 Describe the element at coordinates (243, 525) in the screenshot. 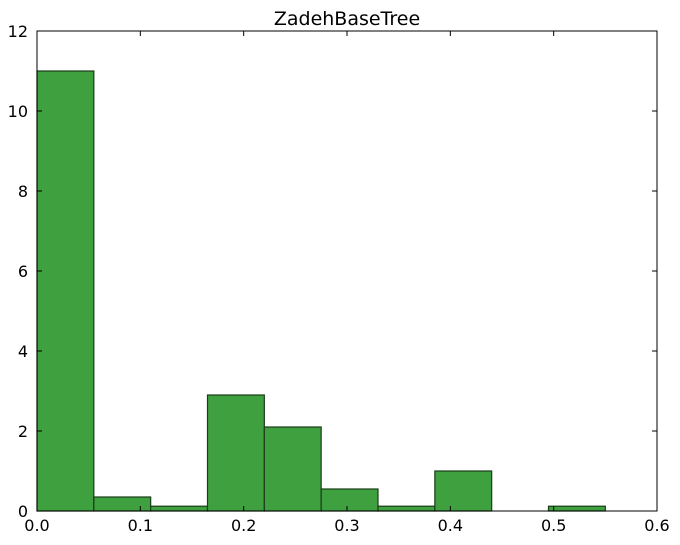

I see `x-tick-label-2: 0.2` at that location.